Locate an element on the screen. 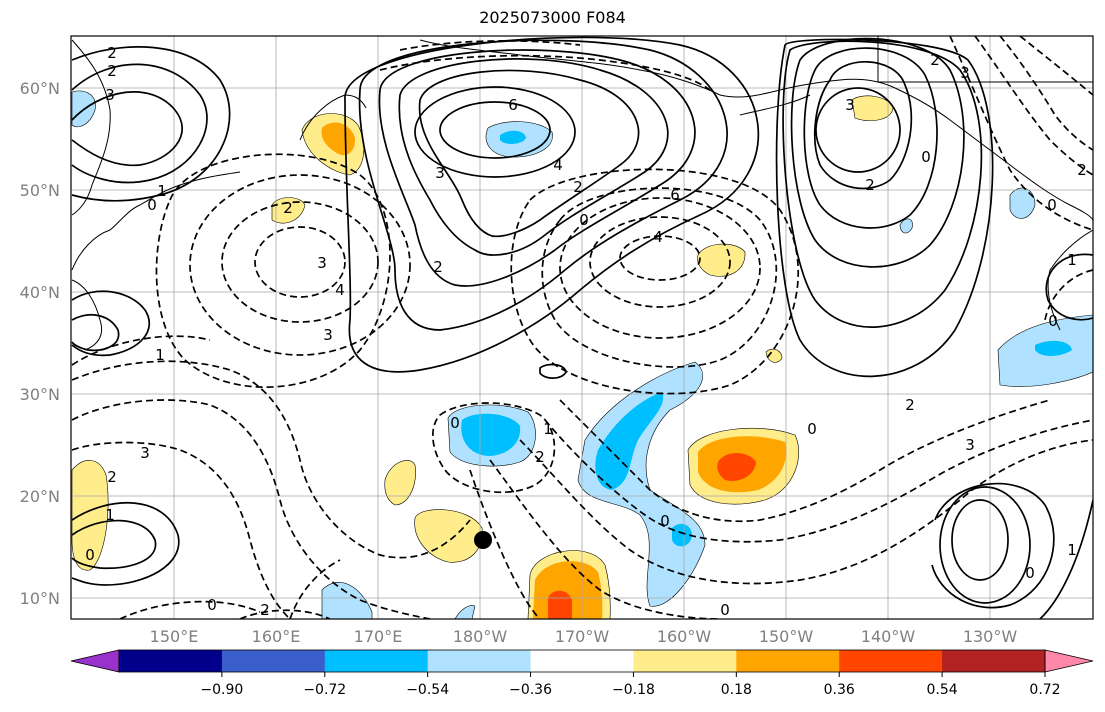 The image size is (1105, 712). colorbar-extend-max is located at coordinates (1069, 661).